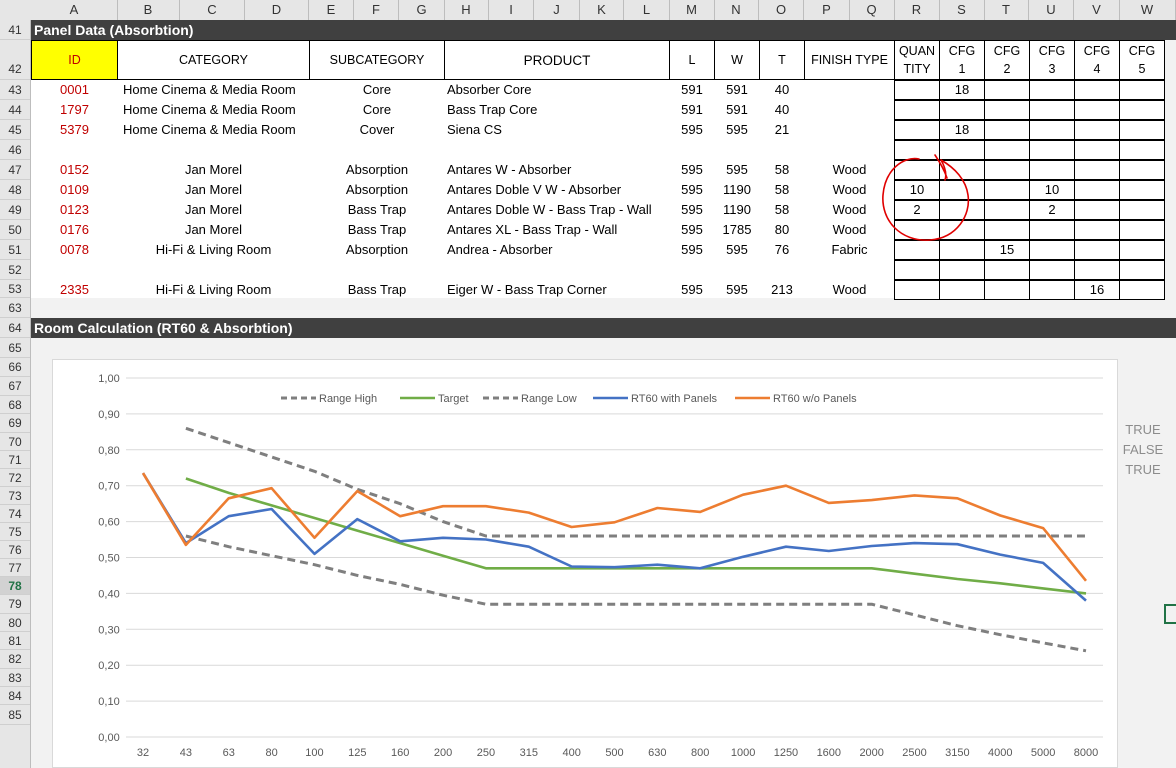  I want to click on header-cfg-2: CFG 2, so click(1007, 60).